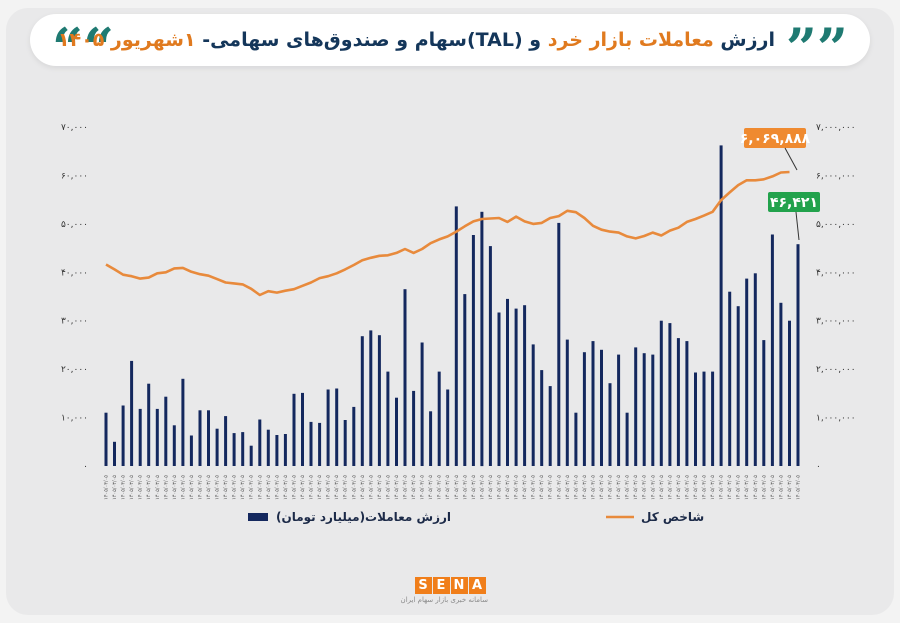  What do you see at coordinates (818, 467) in the screenshot?
I see `right-tick-label: ۰` at bounding box center [818, 467].